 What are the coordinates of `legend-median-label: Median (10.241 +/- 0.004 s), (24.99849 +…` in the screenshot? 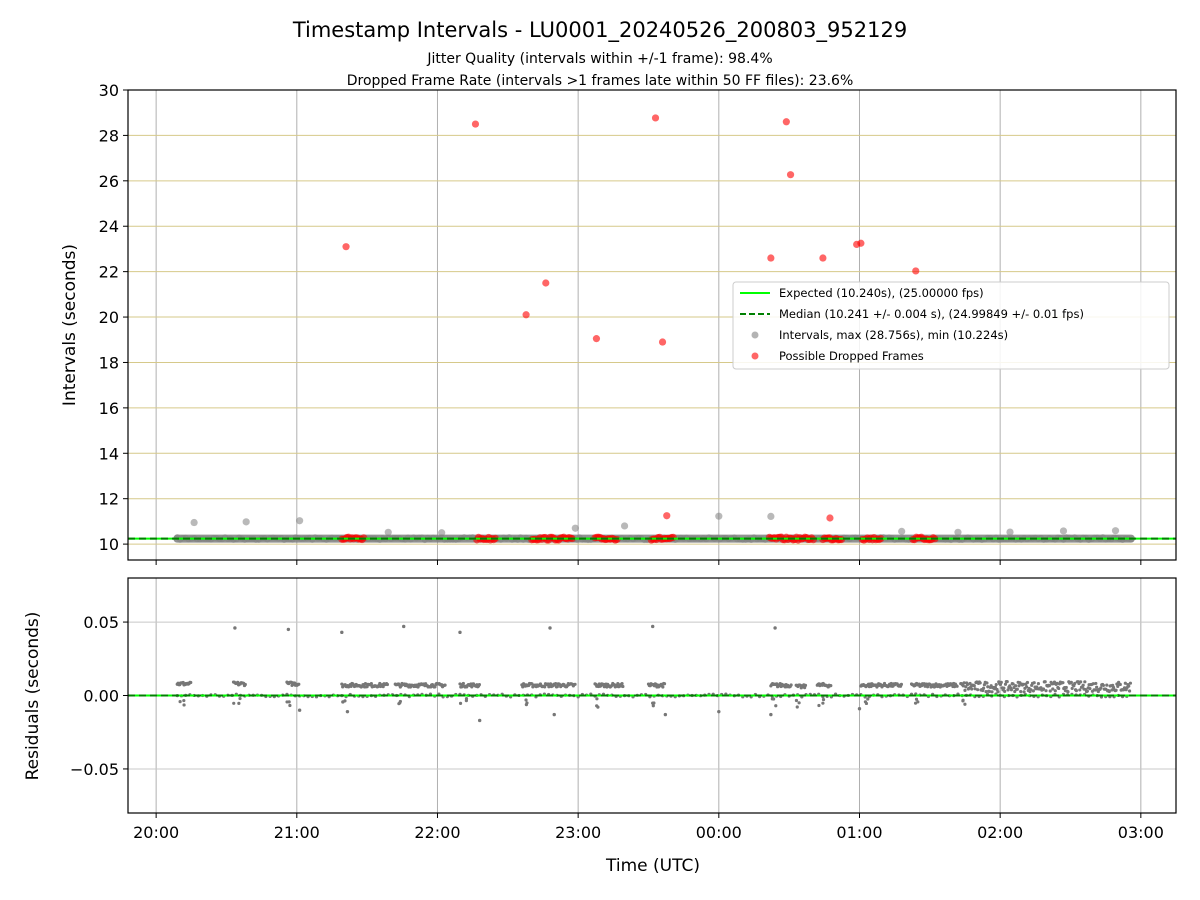 It's located at (931, 314).